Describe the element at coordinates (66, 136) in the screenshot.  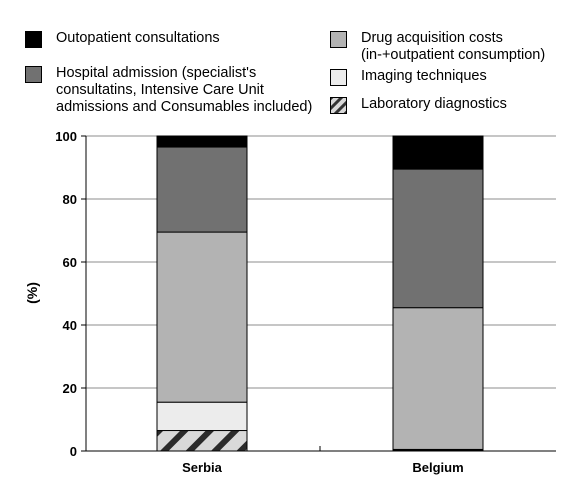
I see `y-tick-label: 100` at that location.